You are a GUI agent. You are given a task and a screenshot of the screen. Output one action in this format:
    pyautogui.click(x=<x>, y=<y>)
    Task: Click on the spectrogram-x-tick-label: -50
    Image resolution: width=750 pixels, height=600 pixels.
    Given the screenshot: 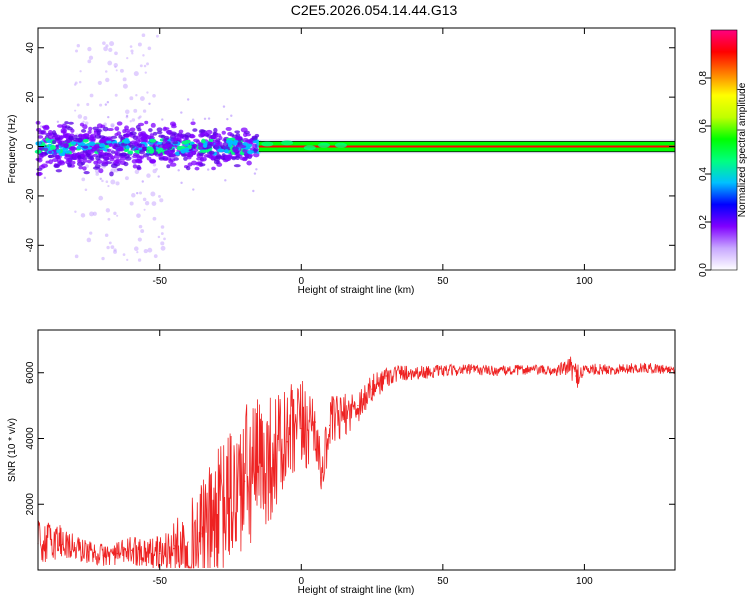 What is the action you would take?
    pyautogui.click(x=160, y=281)
    